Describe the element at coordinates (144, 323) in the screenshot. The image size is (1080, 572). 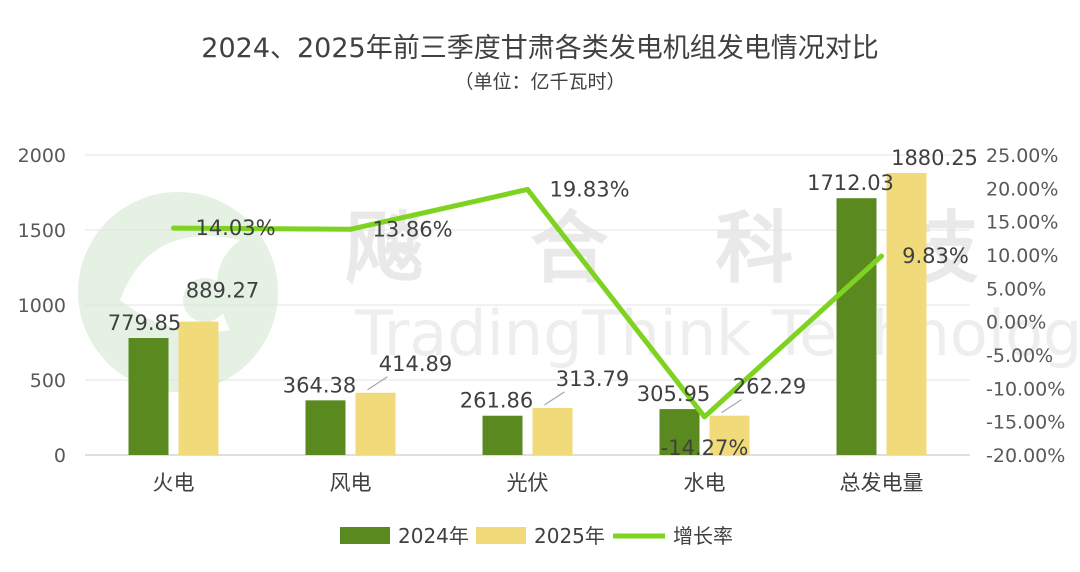
I see `data-label-2024: 779.85` at that location.